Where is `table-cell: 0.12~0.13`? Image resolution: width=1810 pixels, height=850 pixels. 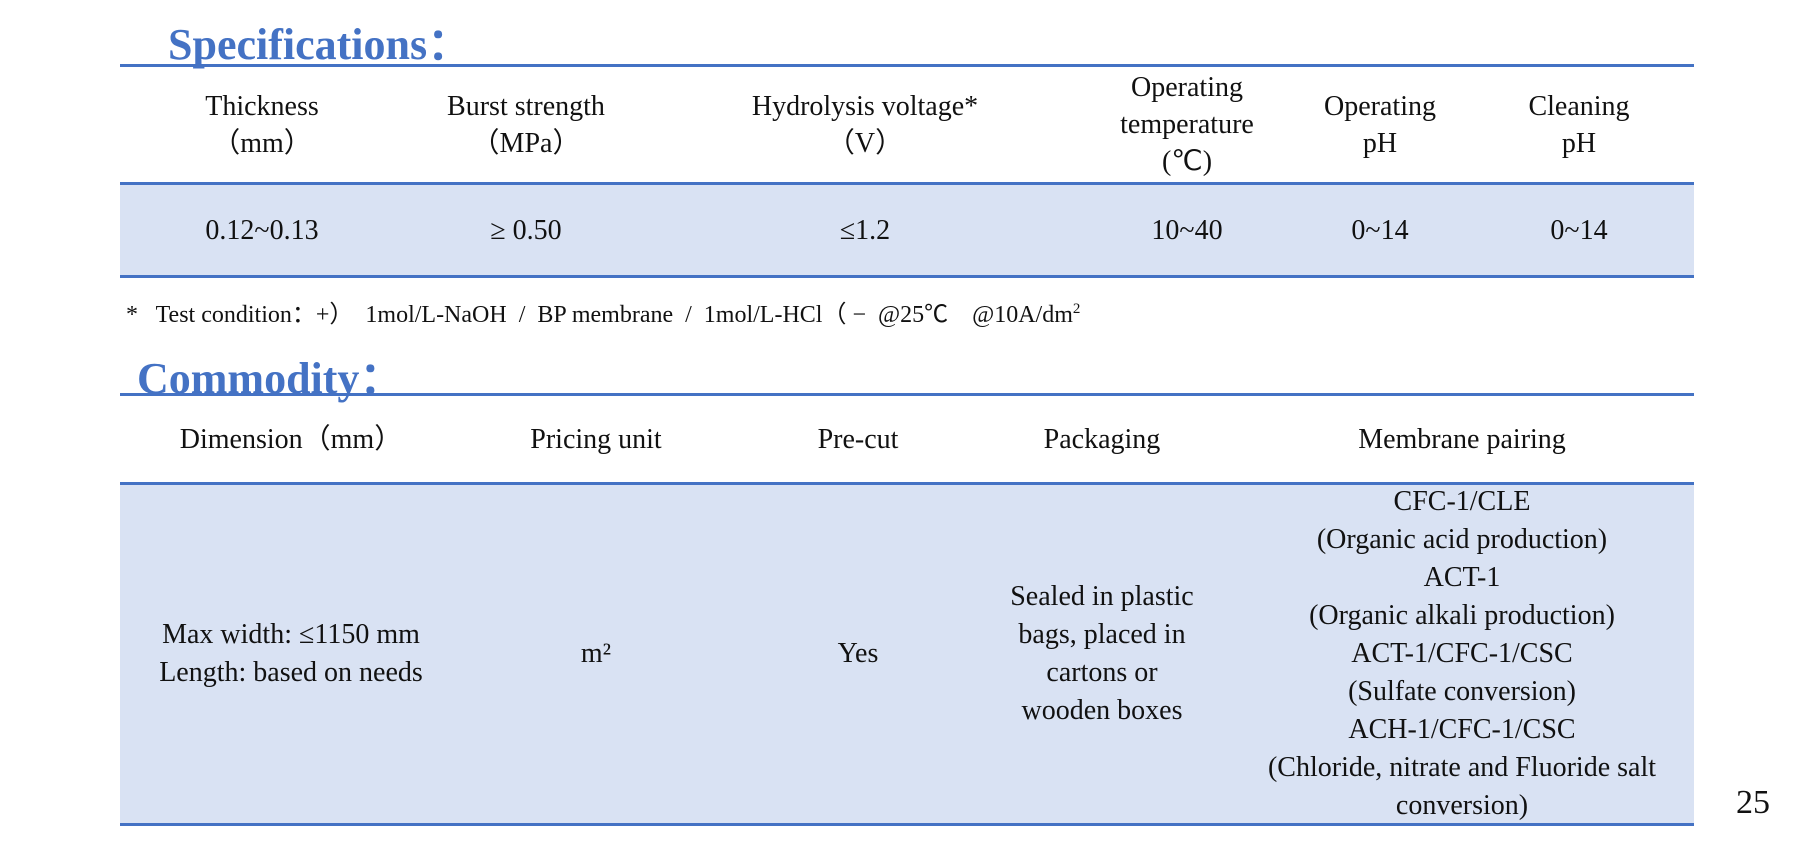
table-cell: 0.12~0.13 is located at coordinates (262, 230).